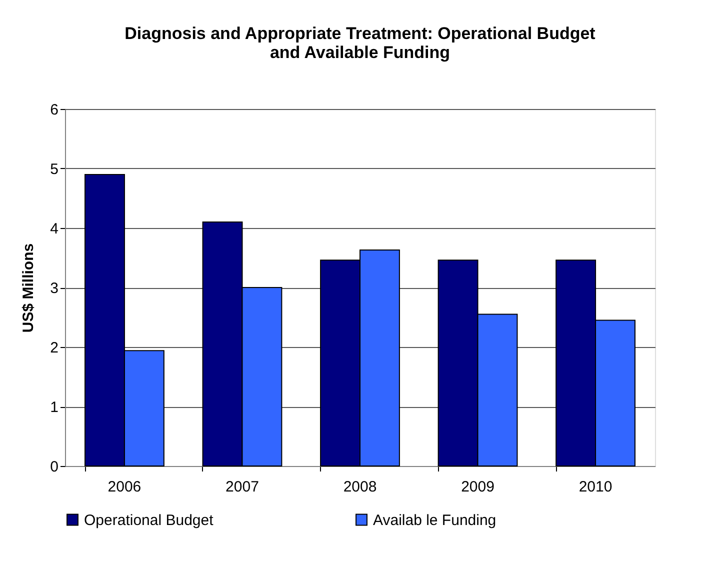 The width and height of the screenshot is (709, 581). What do you see at coordinates (595, 487) in the screenshot?
I see `x-tick-label: 2010` at bounding box center [595, 487].